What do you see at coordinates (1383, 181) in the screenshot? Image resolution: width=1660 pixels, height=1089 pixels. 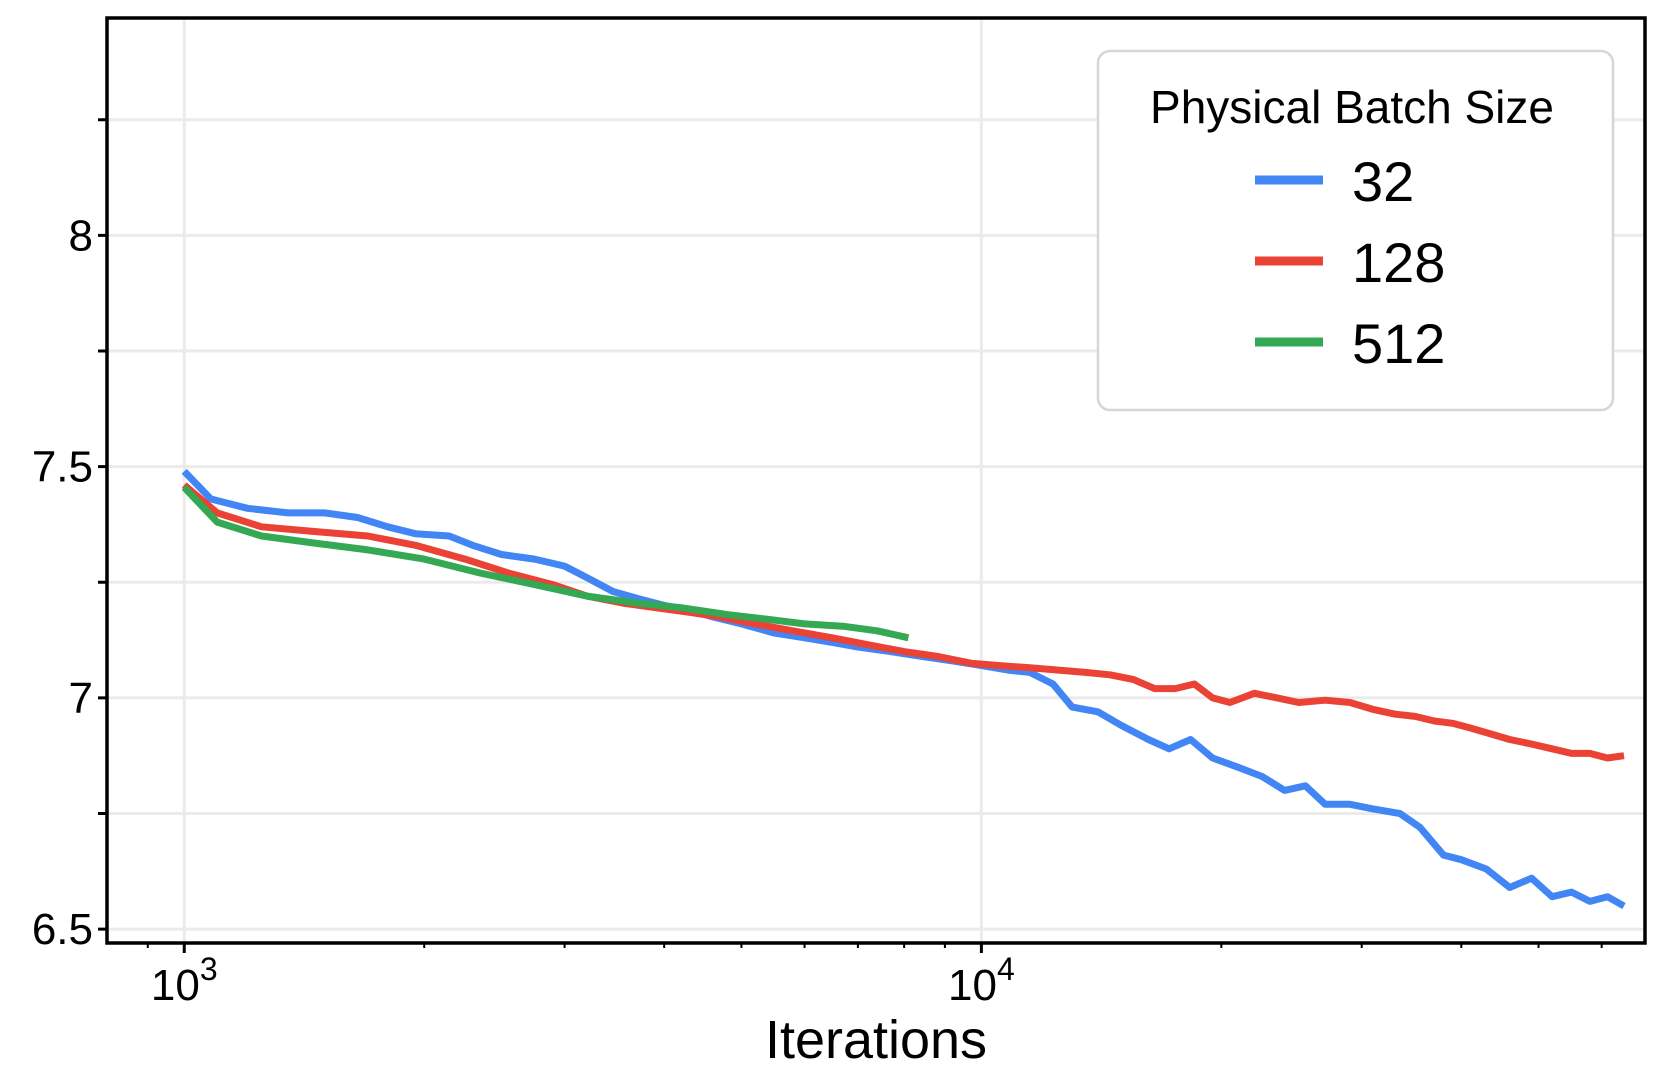 I see `legend-label-32: 32` at bounding box center [1383, 181].